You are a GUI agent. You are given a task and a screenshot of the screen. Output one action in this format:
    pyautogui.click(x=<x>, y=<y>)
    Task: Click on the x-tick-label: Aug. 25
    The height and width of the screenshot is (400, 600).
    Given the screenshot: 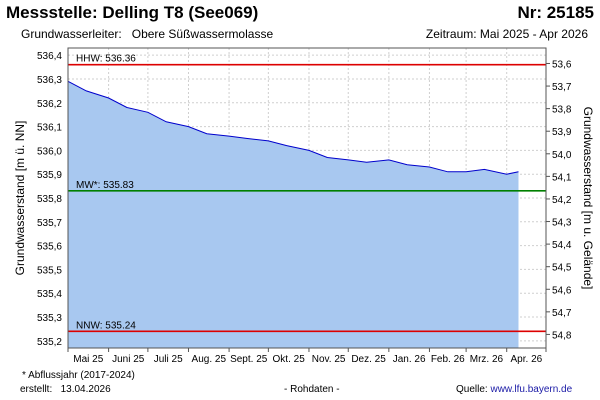 What is the action you would take?
    pyautogui.click(x=209, y=359)
    